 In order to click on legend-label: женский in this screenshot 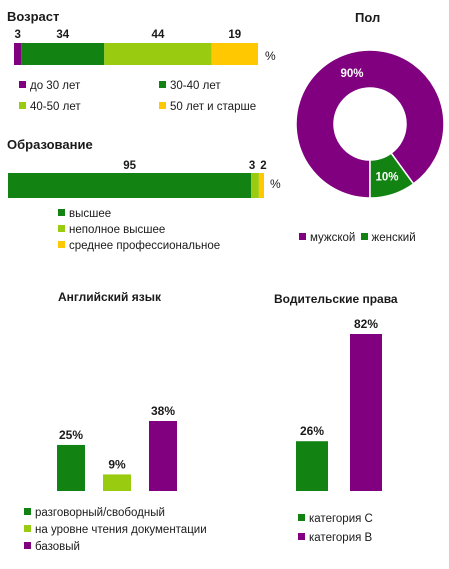, I will do `click(393, 238)`.